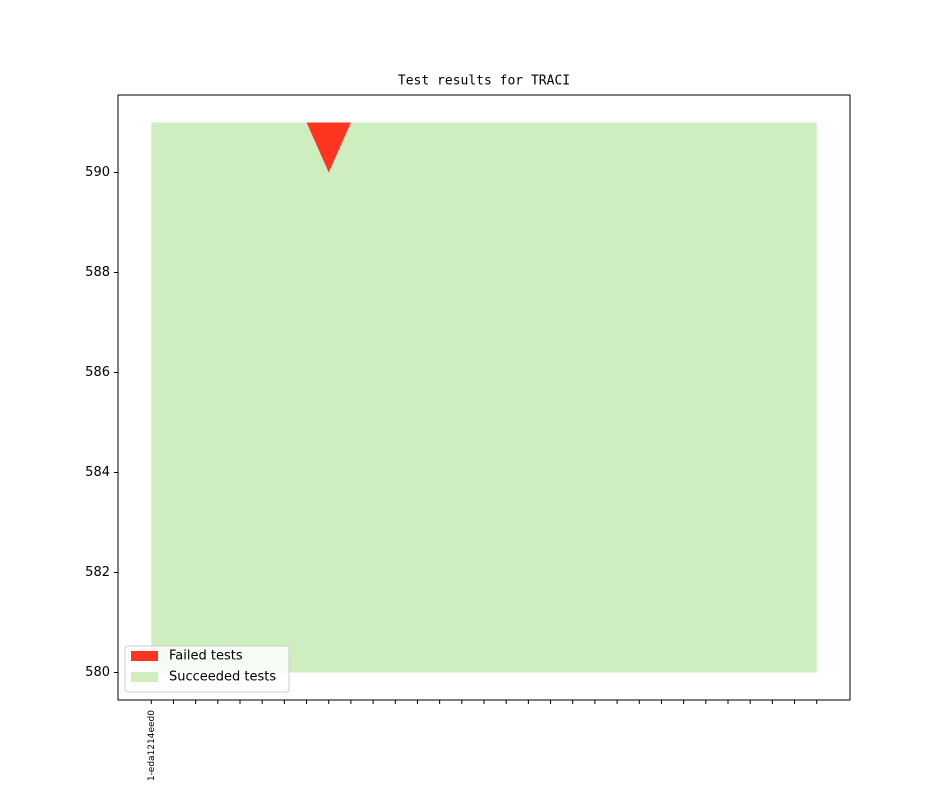  What do you see at coordinates (152, 745) in the screenshot?
I see `x-tick-label: 1-eda1214eed0` at bounding box center [152, 745].